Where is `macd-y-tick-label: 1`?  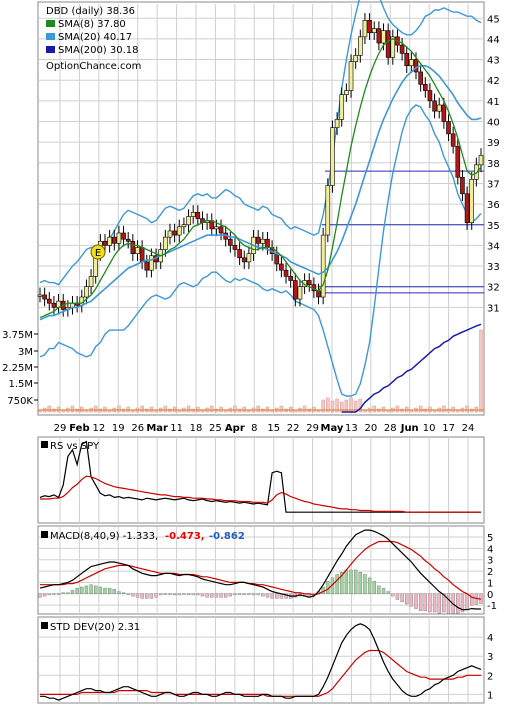
macd-y-tick-label: 1 is located at coordinates (490, 583).